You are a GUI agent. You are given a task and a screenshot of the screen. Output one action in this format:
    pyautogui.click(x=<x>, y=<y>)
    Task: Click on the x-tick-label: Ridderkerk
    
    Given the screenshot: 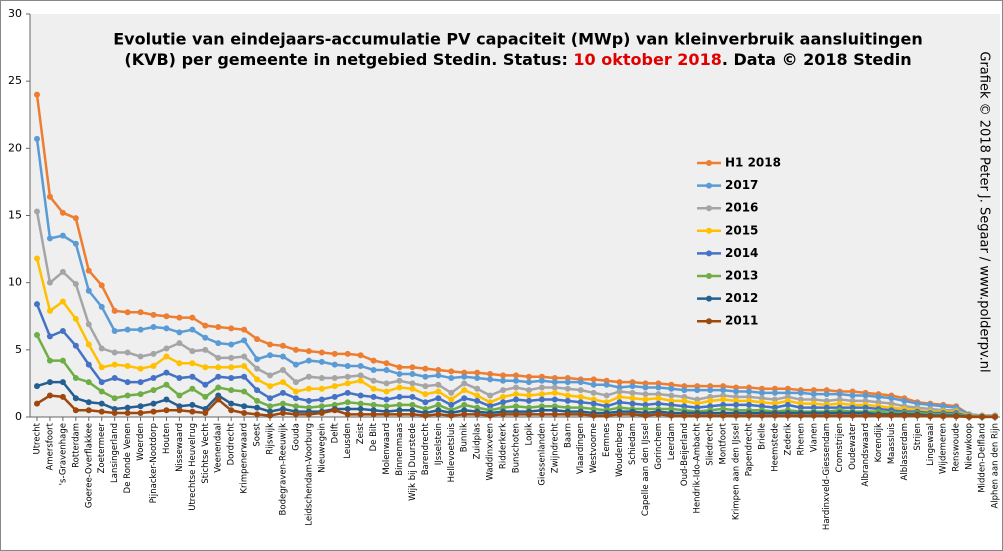 What is the action you would take?
    pyautogui.click(x=504, y=446)
    